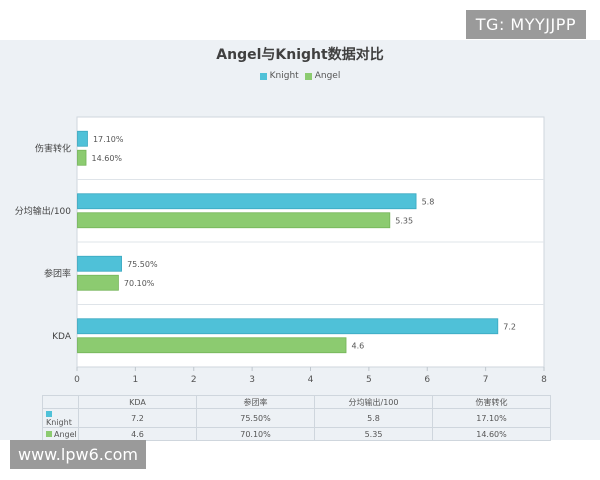 This screenshot has width=600, height=480. What do you see at coordinates (137, 418) in the screenshot?
I see `table-cell: 7.2` at bounding box center [137, 418].